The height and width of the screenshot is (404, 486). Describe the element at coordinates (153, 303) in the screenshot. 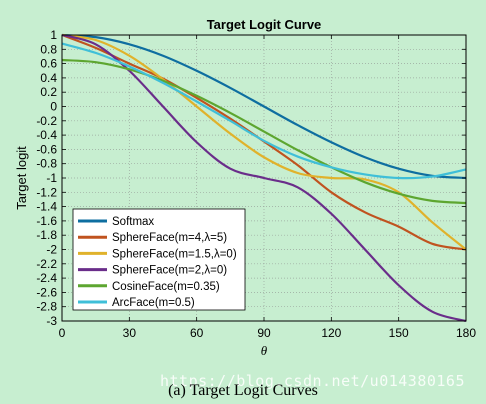

I see `legend-label-5: ArcFace(m=0.5)` at that location.